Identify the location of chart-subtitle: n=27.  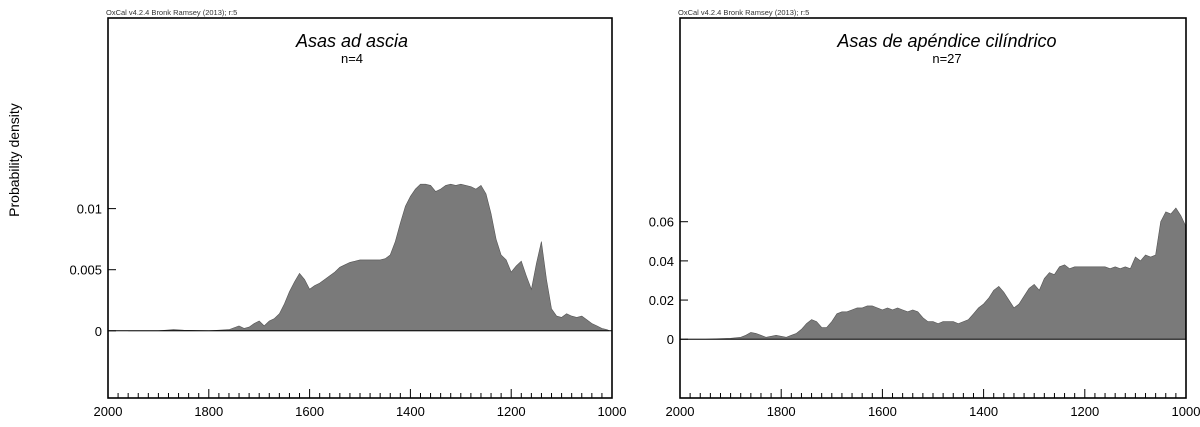
(946, 58).